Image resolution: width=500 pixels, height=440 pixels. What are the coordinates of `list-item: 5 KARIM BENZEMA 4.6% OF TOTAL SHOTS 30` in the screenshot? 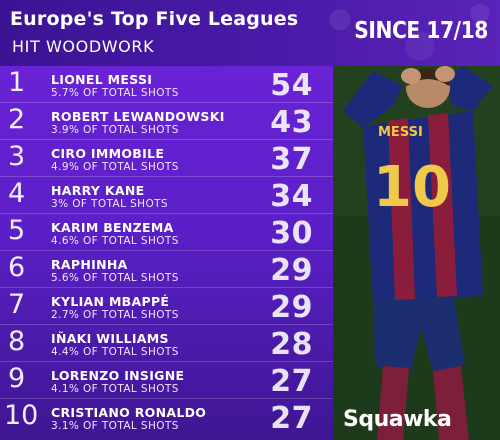 It's located at (166, 232).